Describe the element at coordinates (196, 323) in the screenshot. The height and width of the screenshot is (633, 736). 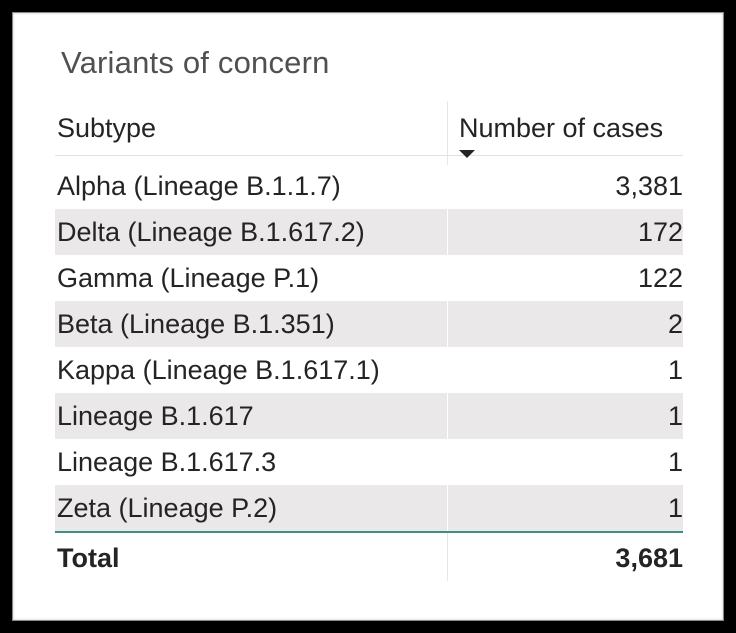
I see `cell-subtype: Beta (Lineage B.1.351)` at that location.